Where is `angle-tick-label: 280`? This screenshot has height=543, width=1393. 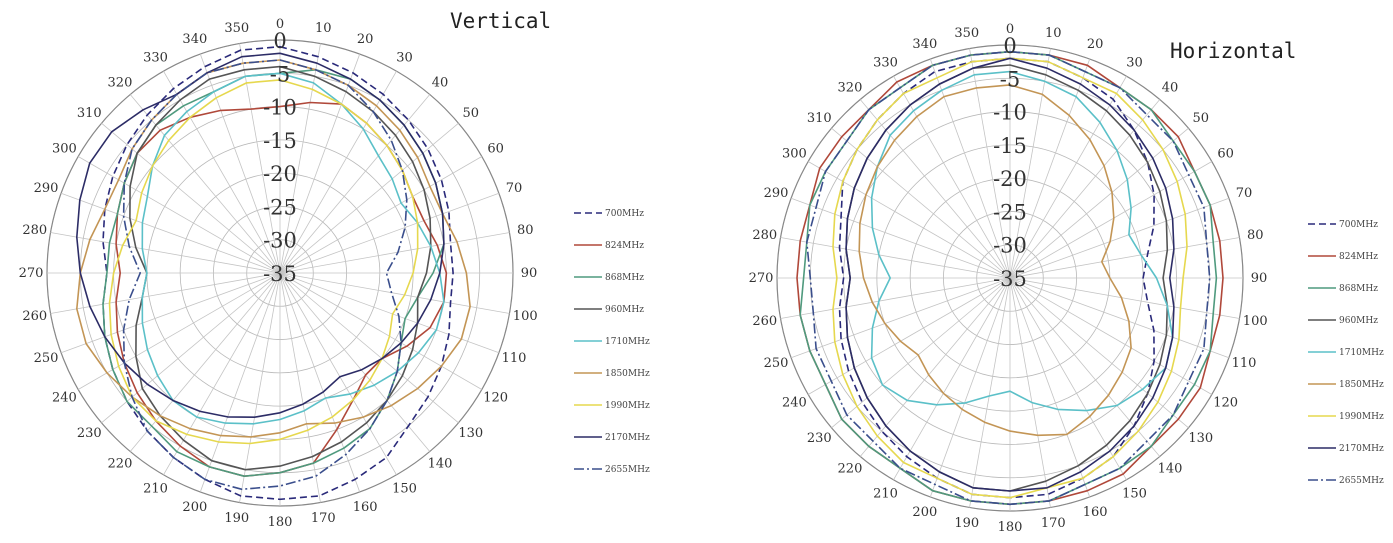 angle-tick-label: 280 is located at coordinates (34, 230).